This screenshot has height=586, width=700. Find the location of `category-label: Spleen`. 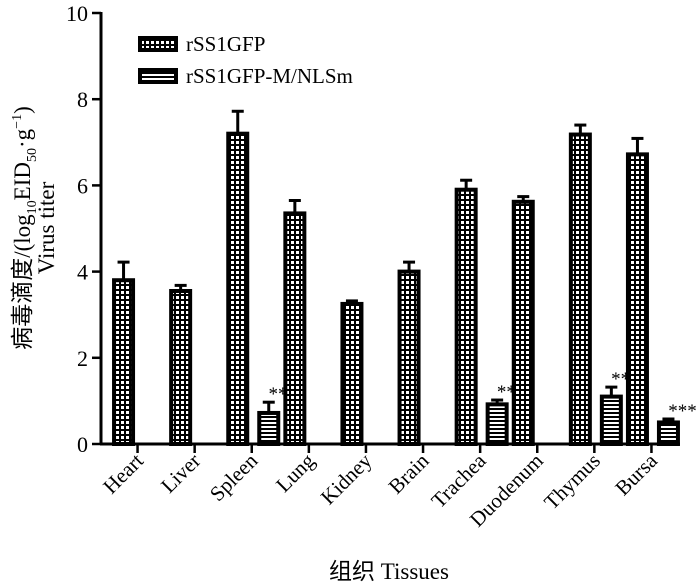

category-label: Spleen is located at coordinates (234, 477).